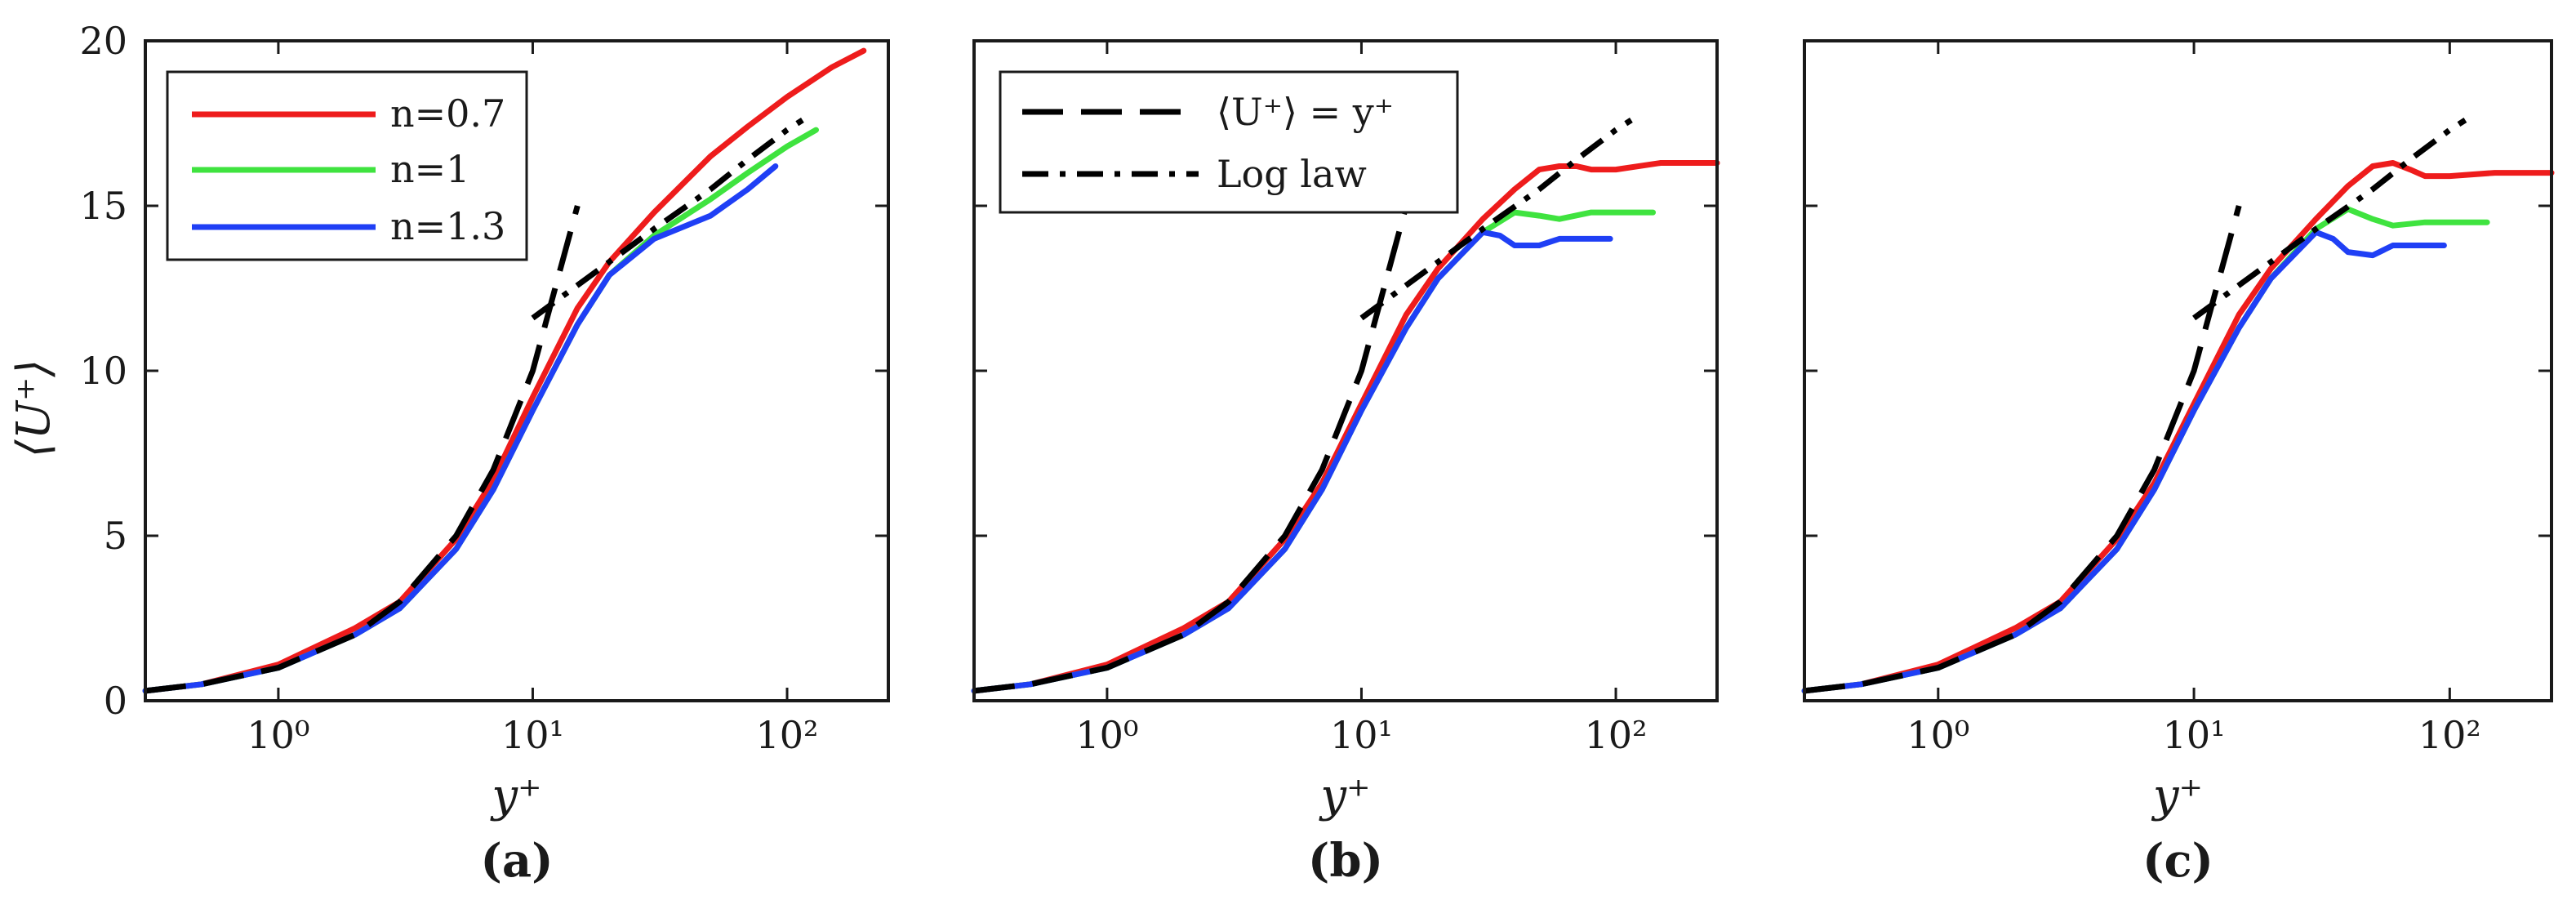 This screenshot has height=909, width=2576. What do you see at coordinates (2177, 796) in the screenshot?
I see `x-axis-label-c: y⁺` at bounding box center [2177, 796].